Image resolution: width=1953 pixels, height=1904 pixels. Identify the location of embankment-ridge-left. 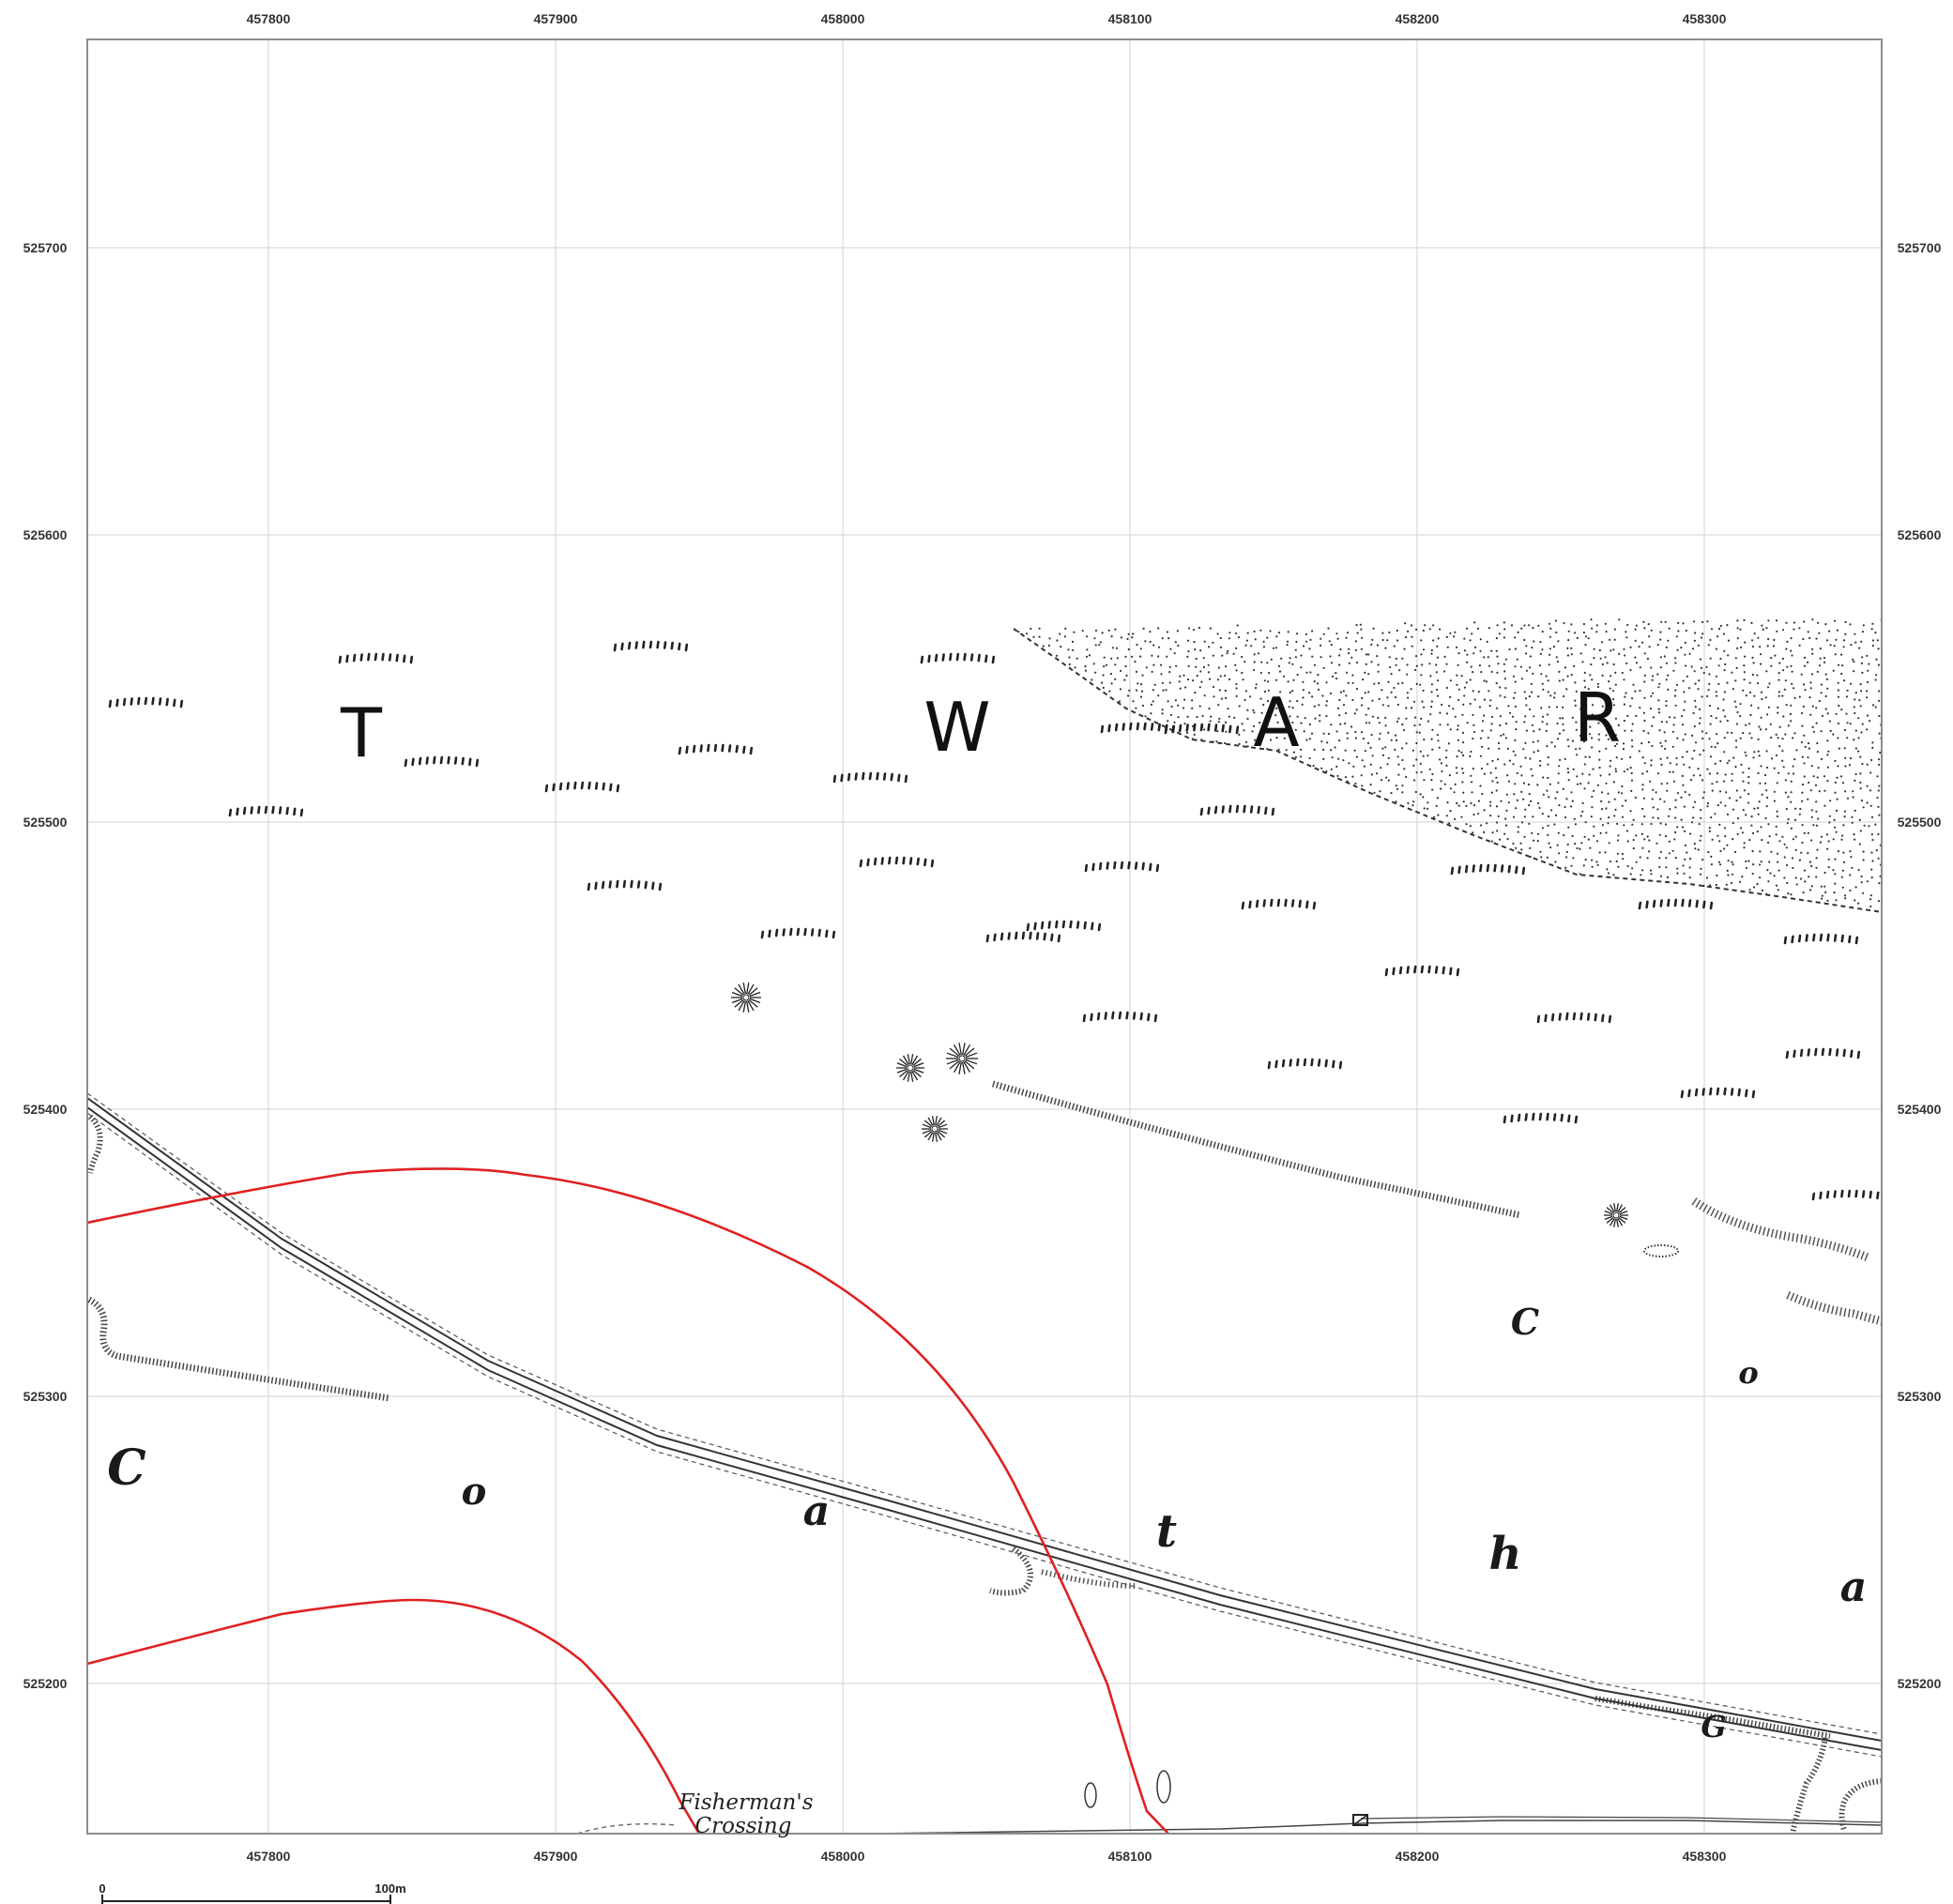
(239, 1349).